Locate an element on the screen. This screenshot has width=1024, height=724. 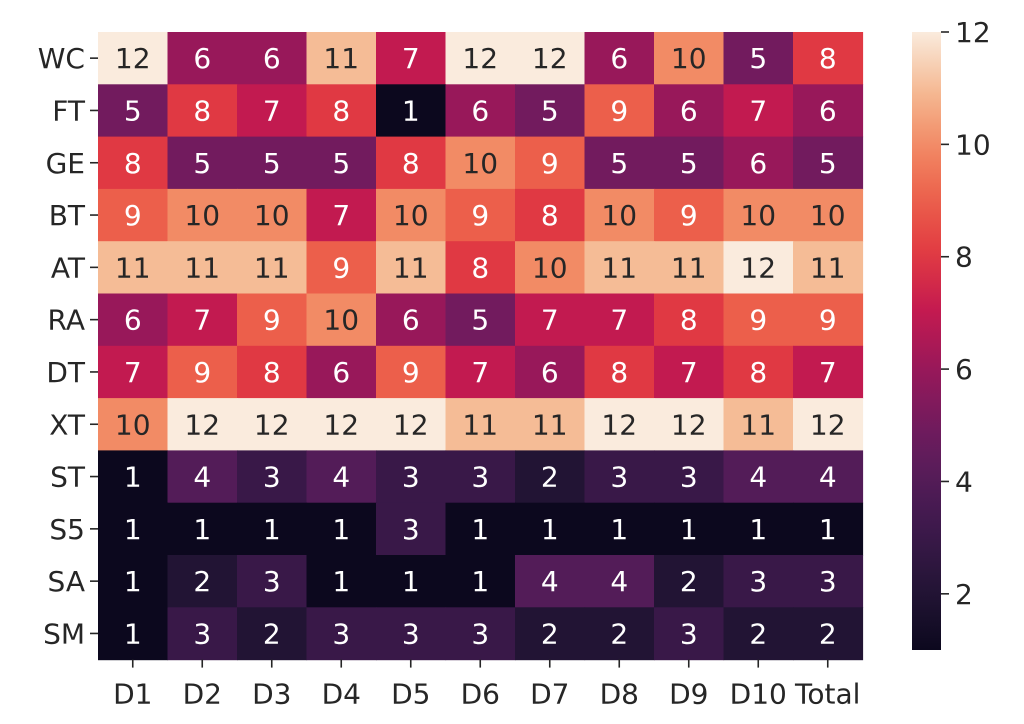
cell-value-label: 4 is located at coordinates (202, 477).